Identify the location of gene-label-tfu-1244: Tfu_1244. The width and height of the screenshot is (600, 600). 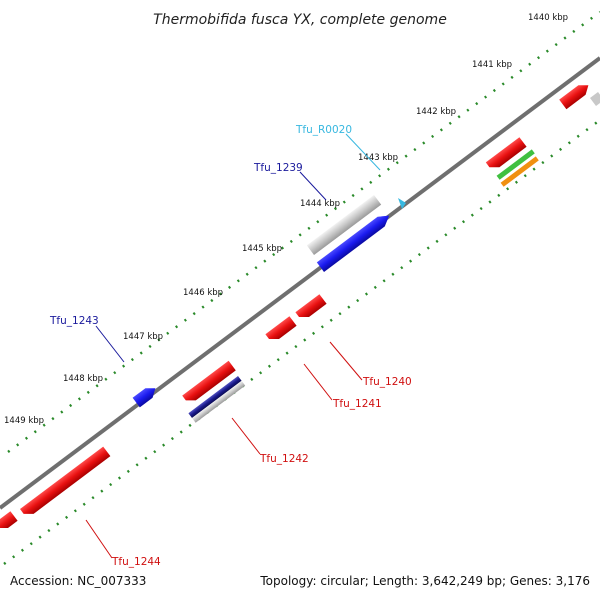
(136, 562).